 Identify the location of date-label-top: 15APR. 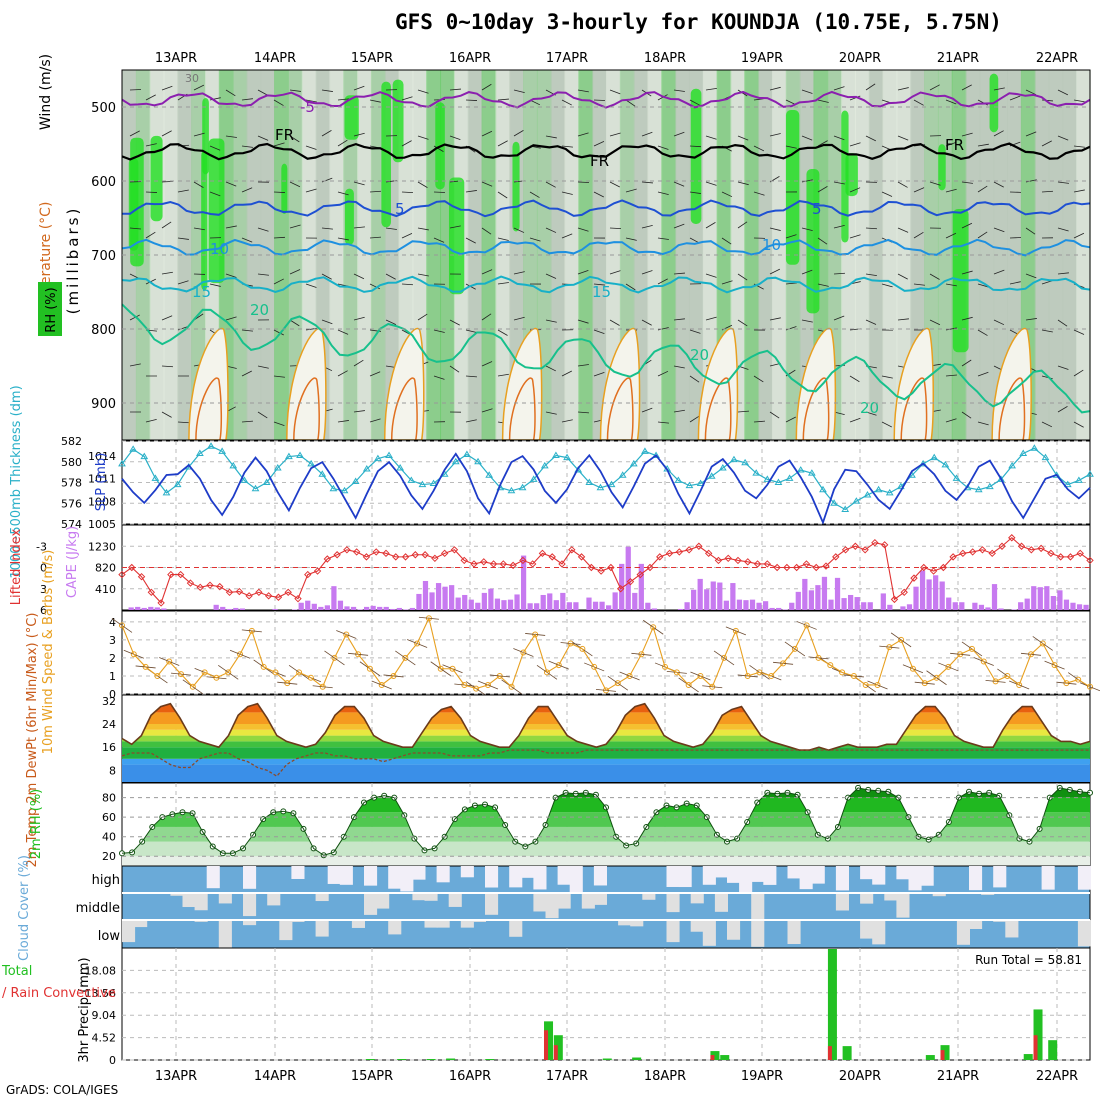
(372, 58).